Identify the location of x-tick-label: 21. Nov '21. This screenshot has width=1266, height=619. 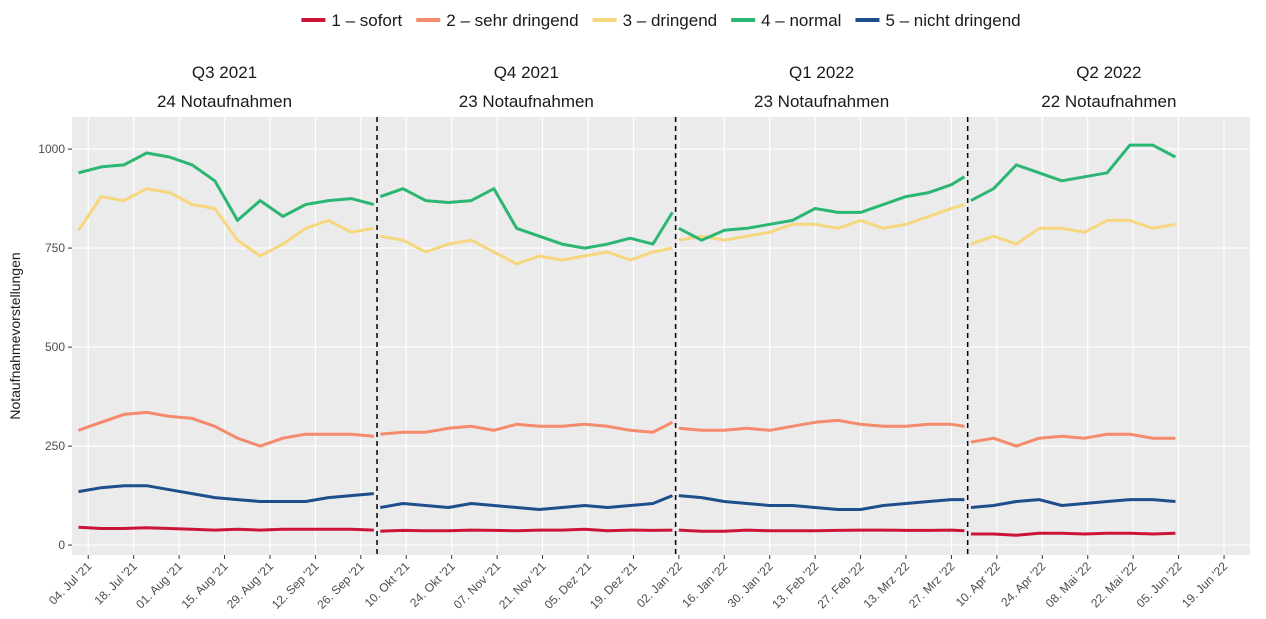
(522, 585).